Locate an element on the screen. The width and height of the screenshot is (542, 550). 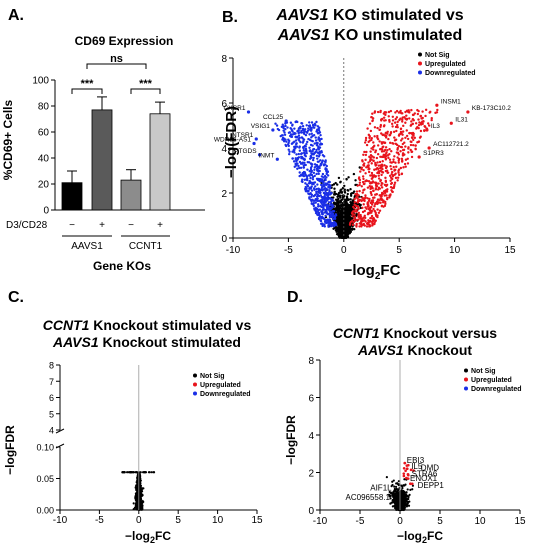
panel-a-group-label: AAVS1 is located at coordinates (87, 246).